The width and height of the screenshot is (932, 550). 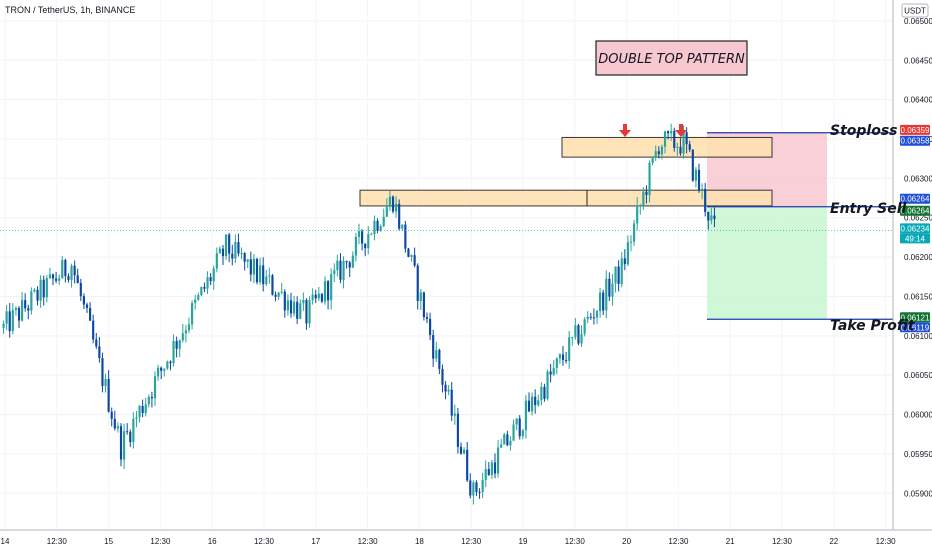 What do you see at coordinates (681, 127) in the screenshot?
I see `arrow-shaft` at bounding box center [681, 127].